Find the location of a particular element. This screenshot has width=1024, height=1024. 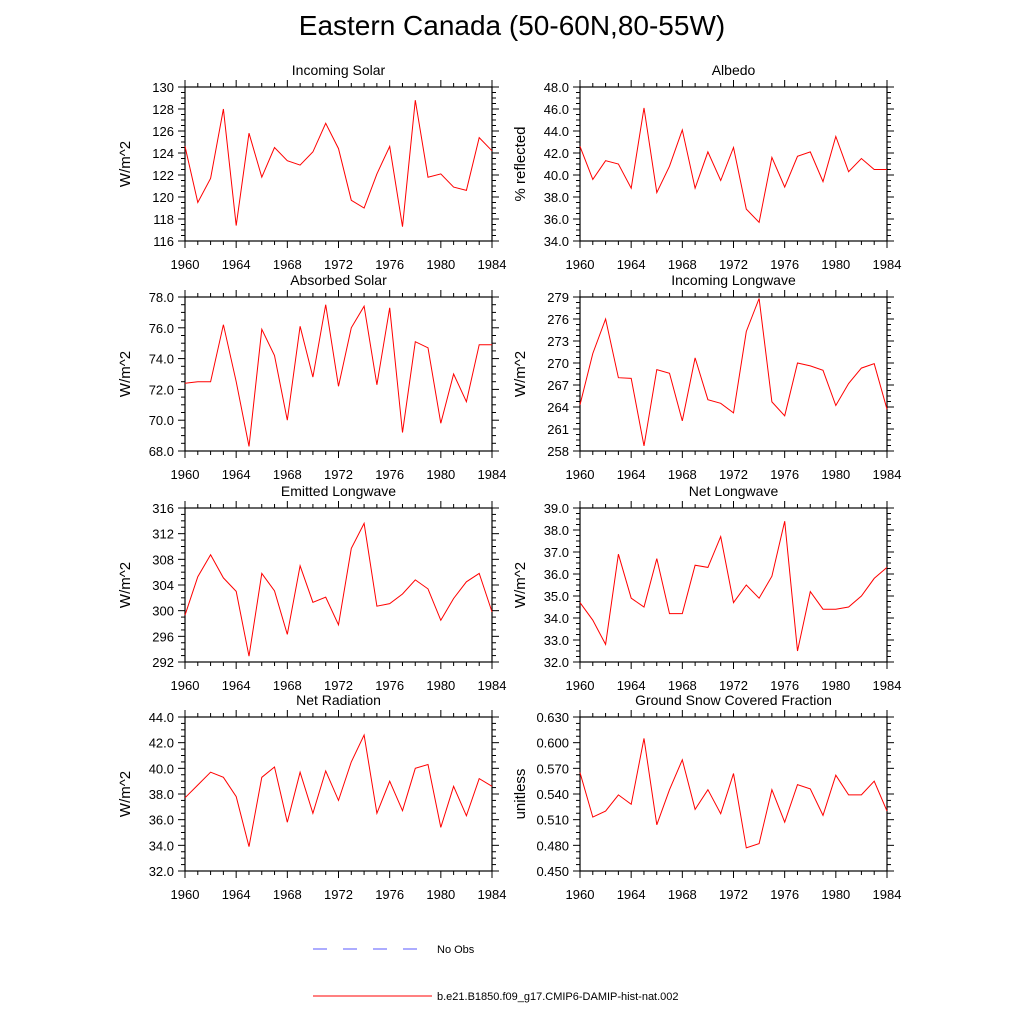

y-tick-label: 32.0 is located at coordinates (161, 871).